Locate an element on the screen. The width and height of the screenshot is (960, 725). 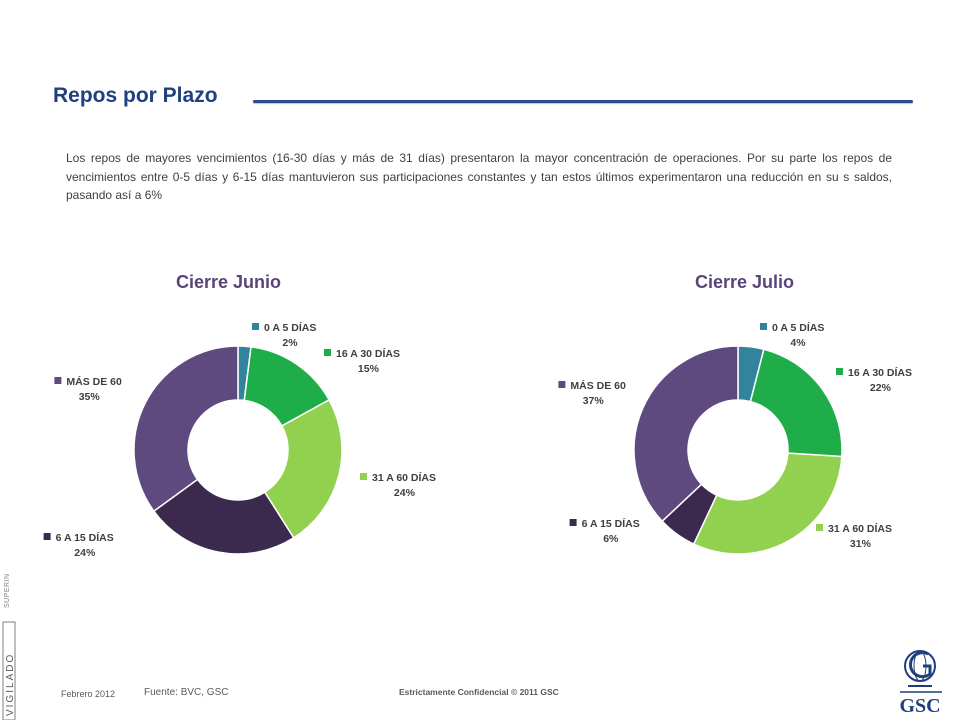
data-label-16-a-30: 16 A 30 DÍAS 15% is located at coordinates (362, 361).